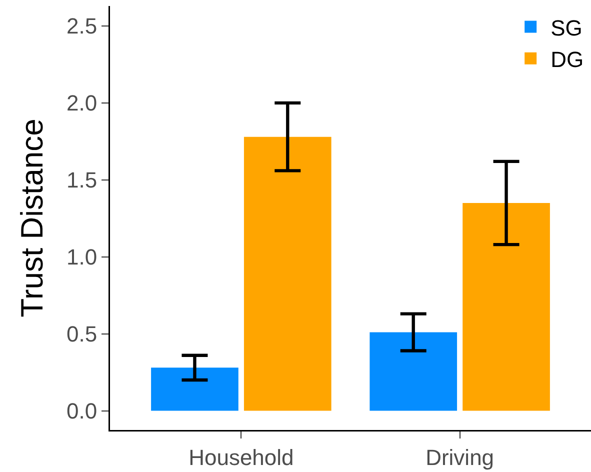 The image size is (591, 472). Describe the element at coordinates (82, 334) in the screenshot. I see `y-tick-label: 0.5` at that location.